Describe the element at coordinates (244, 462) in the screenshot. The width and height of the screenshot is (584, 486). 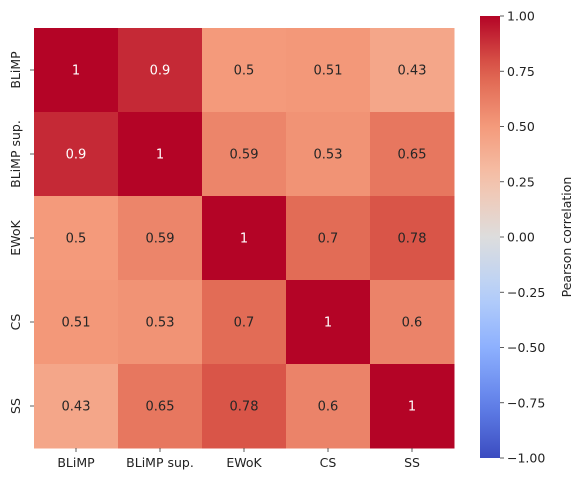
I see `x-tick-label: EWoK` at that location.